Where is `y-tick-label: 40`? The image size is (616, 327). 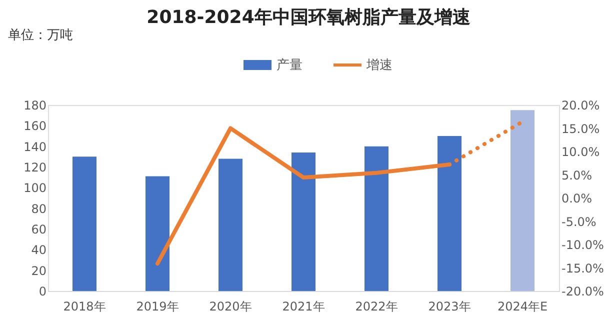
y-tick-label: 40 is located at coordinates (38, 250).